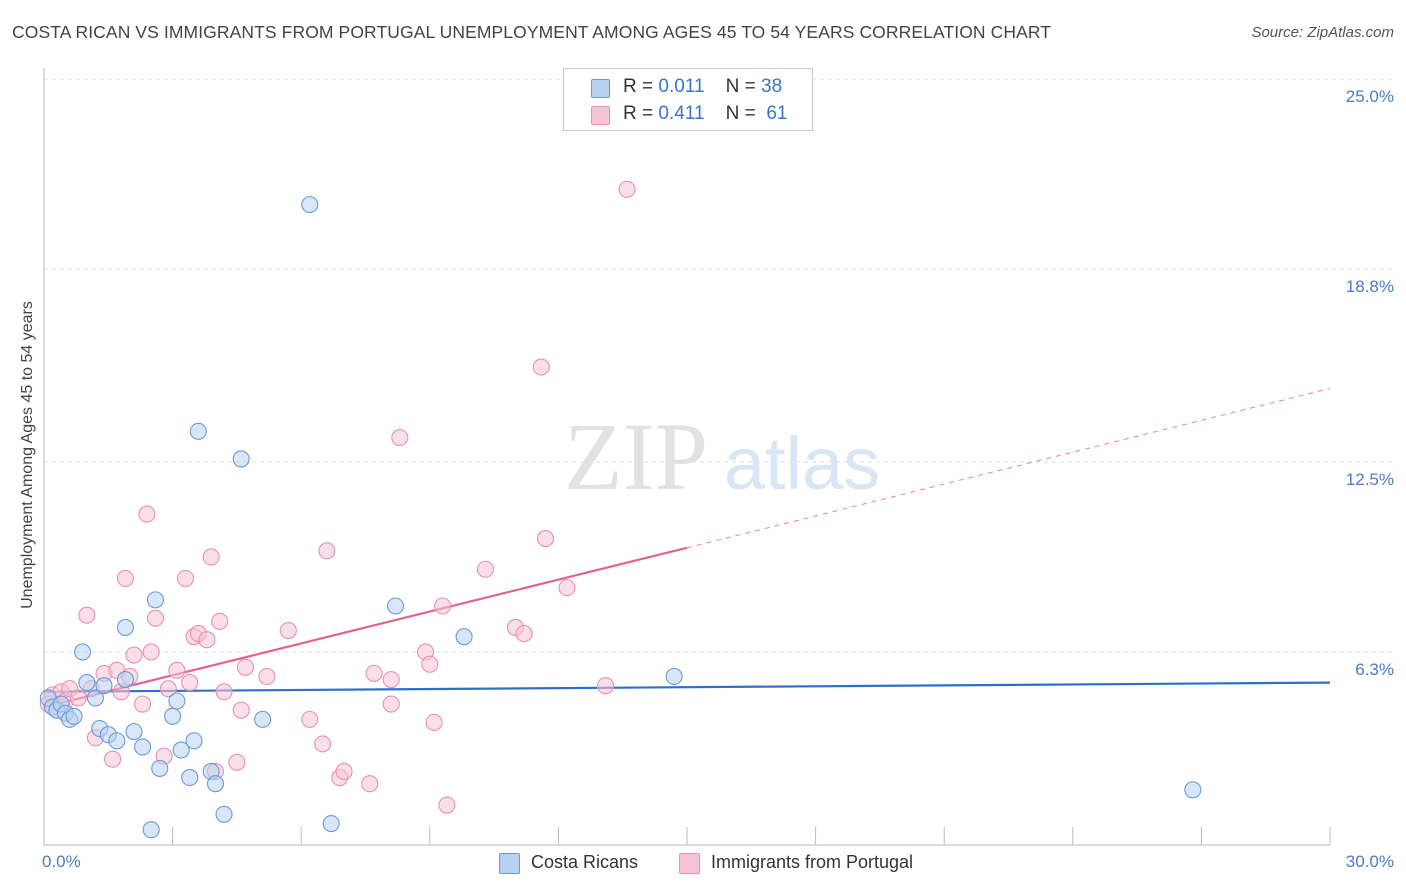 The image size is (1406, 892). Describe the element at coordinates (1008, 468) in the screenshot. I see `trend-line-portugal-extension` at that location.